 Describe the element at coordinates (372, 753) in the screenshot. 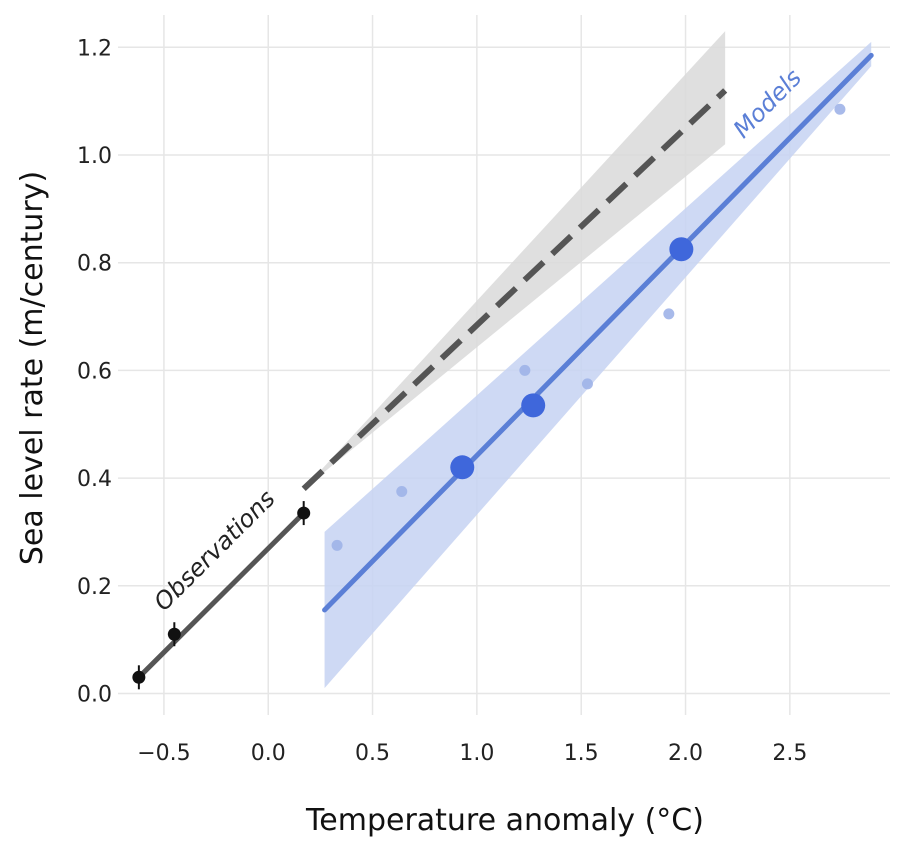

I see `x-tick-label-2: 0.5` at that location.